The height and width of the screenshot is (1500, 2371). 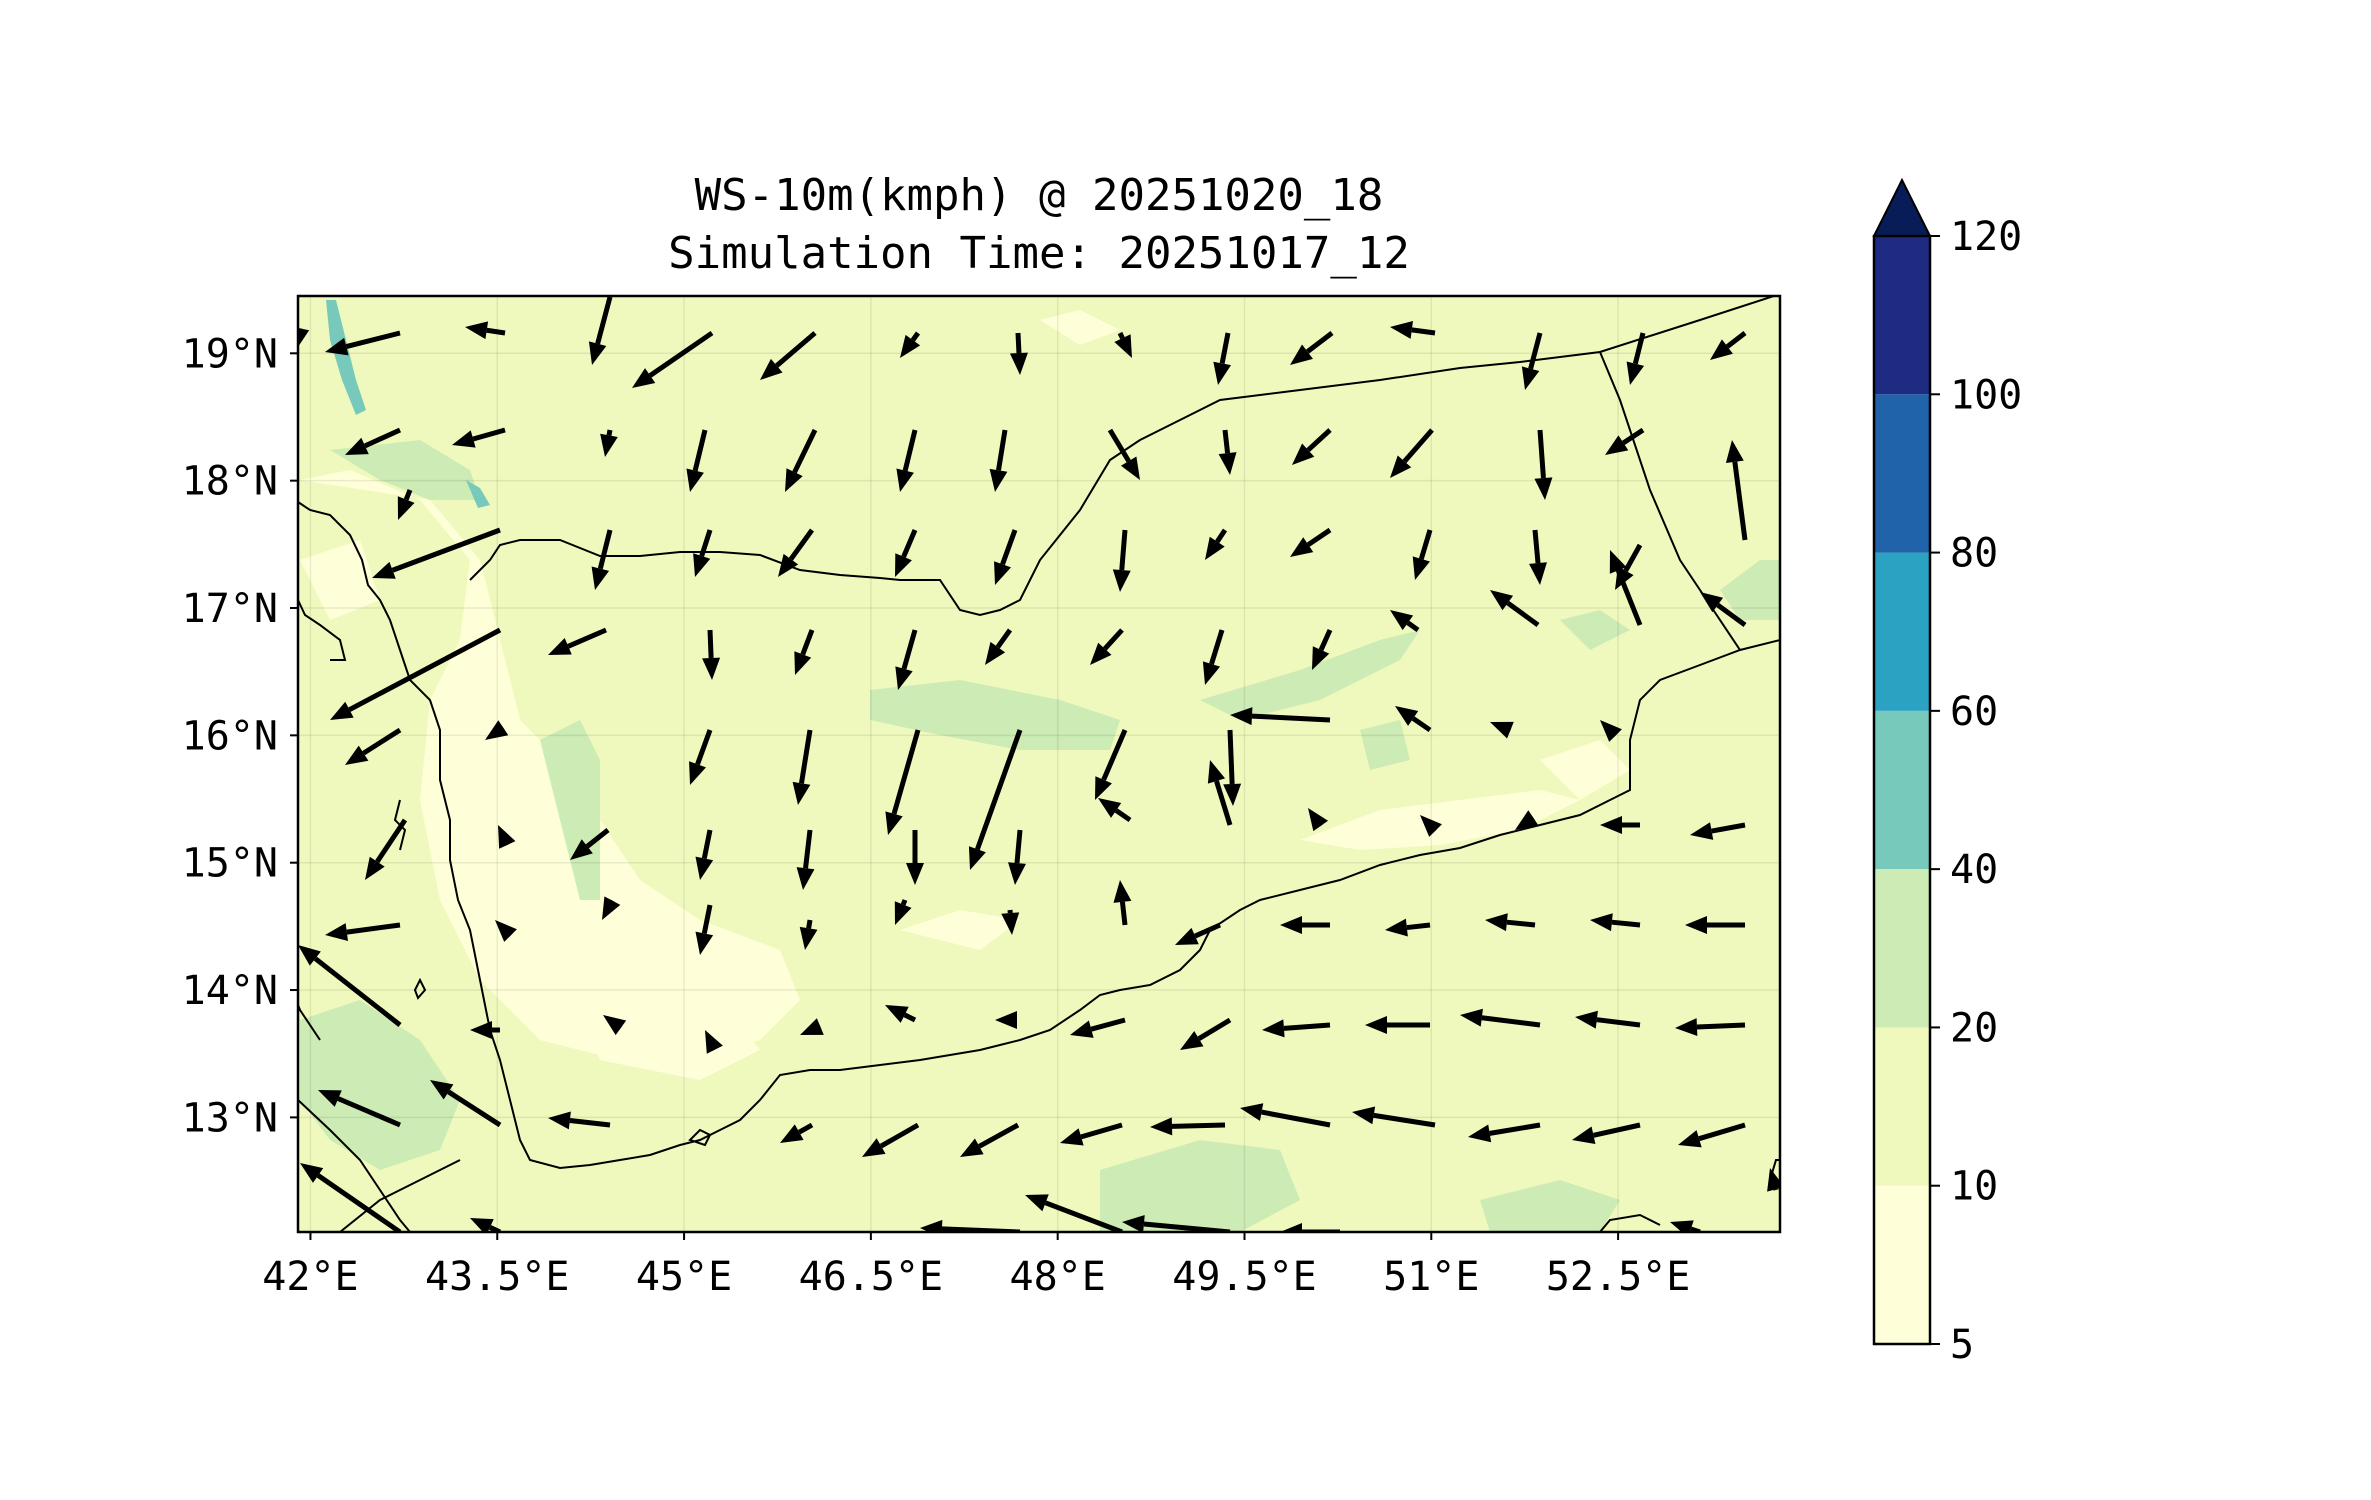 What do you see at coordinates (230, 354) in the screenshot?
I see `lat-tick-label: 19°N` at bounding box center [230, 354].